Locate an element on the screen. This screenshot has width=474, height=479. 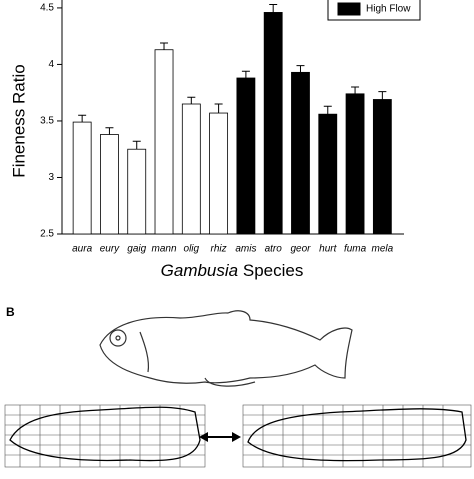
double-arrow is located at coordinates (220, 437).